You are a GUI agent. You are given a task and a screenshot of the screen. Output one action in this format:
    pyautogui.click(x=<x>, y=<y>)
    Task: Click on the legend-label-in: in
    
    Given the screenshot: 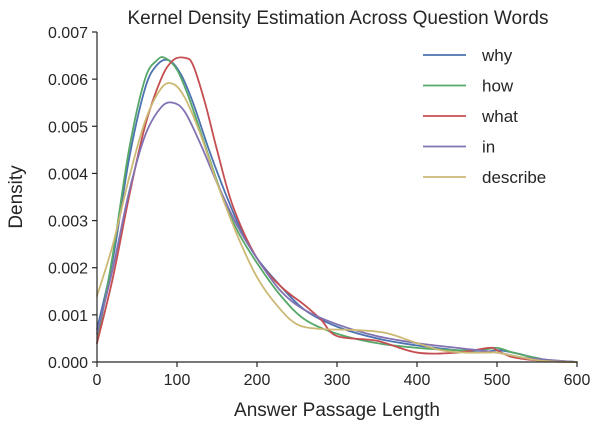 What is the action you would take?
    pyautogui.click(x=488, y=147)
    